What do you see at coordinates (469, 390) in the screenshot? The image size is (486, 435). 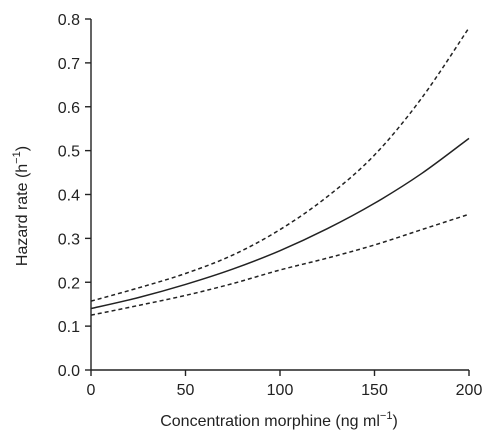 I see `x-tick-label: 200` at bounding box center [469, 390].